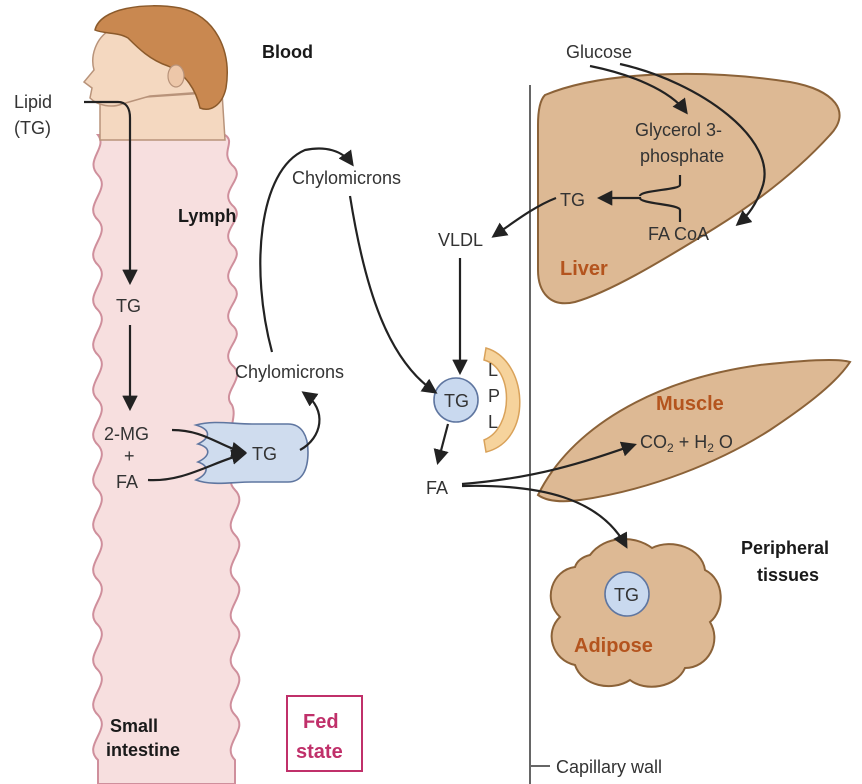 The height and width of the screenshot is (784, 862). What do you see at coordinates (785, 548) in the screenshot?
I see `peripheral-label: Peripheral` at bounding box center [785, 548].